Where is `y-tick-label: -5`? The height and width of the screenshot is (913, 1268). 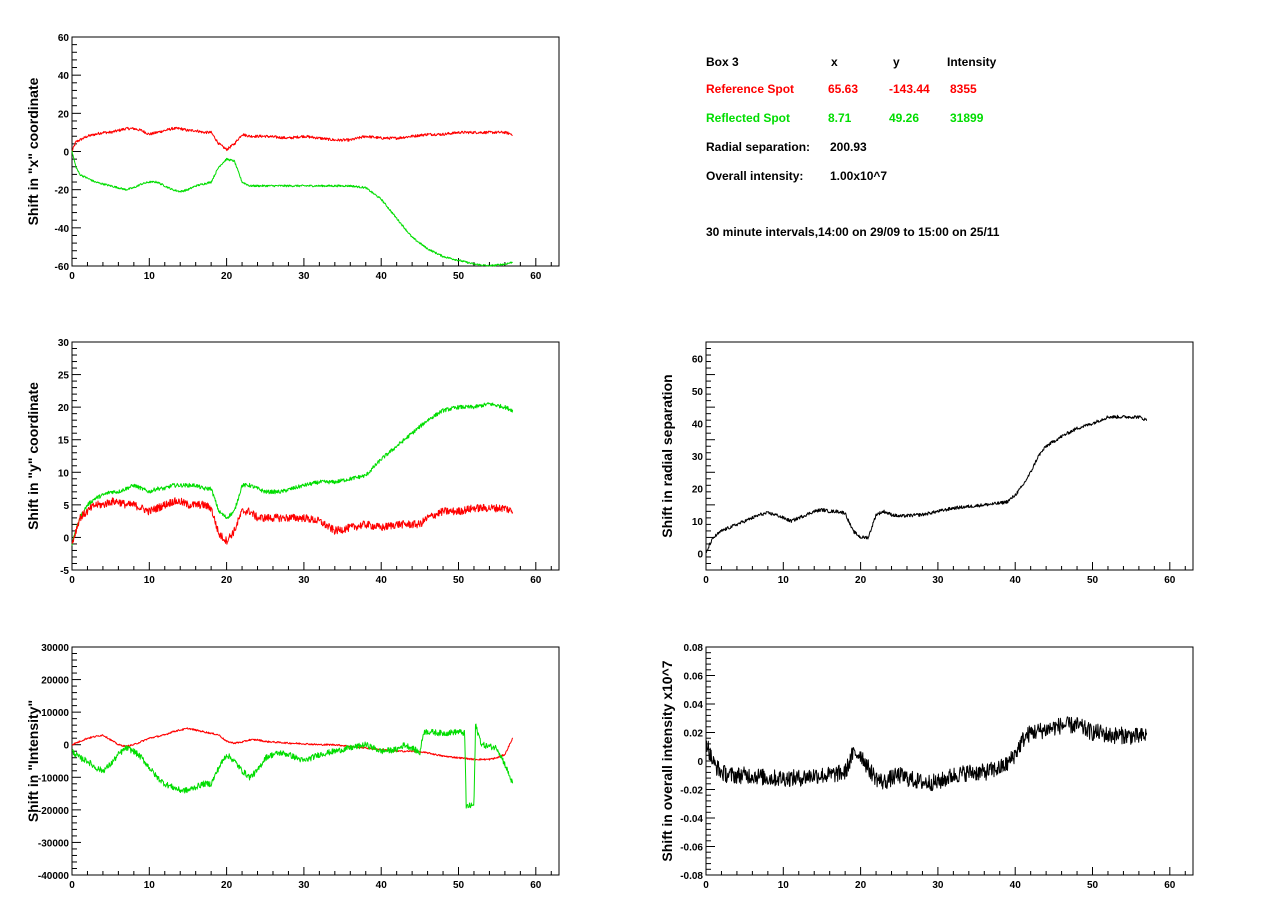 y-tick-label: -5 is located at coordinates (64, 571).